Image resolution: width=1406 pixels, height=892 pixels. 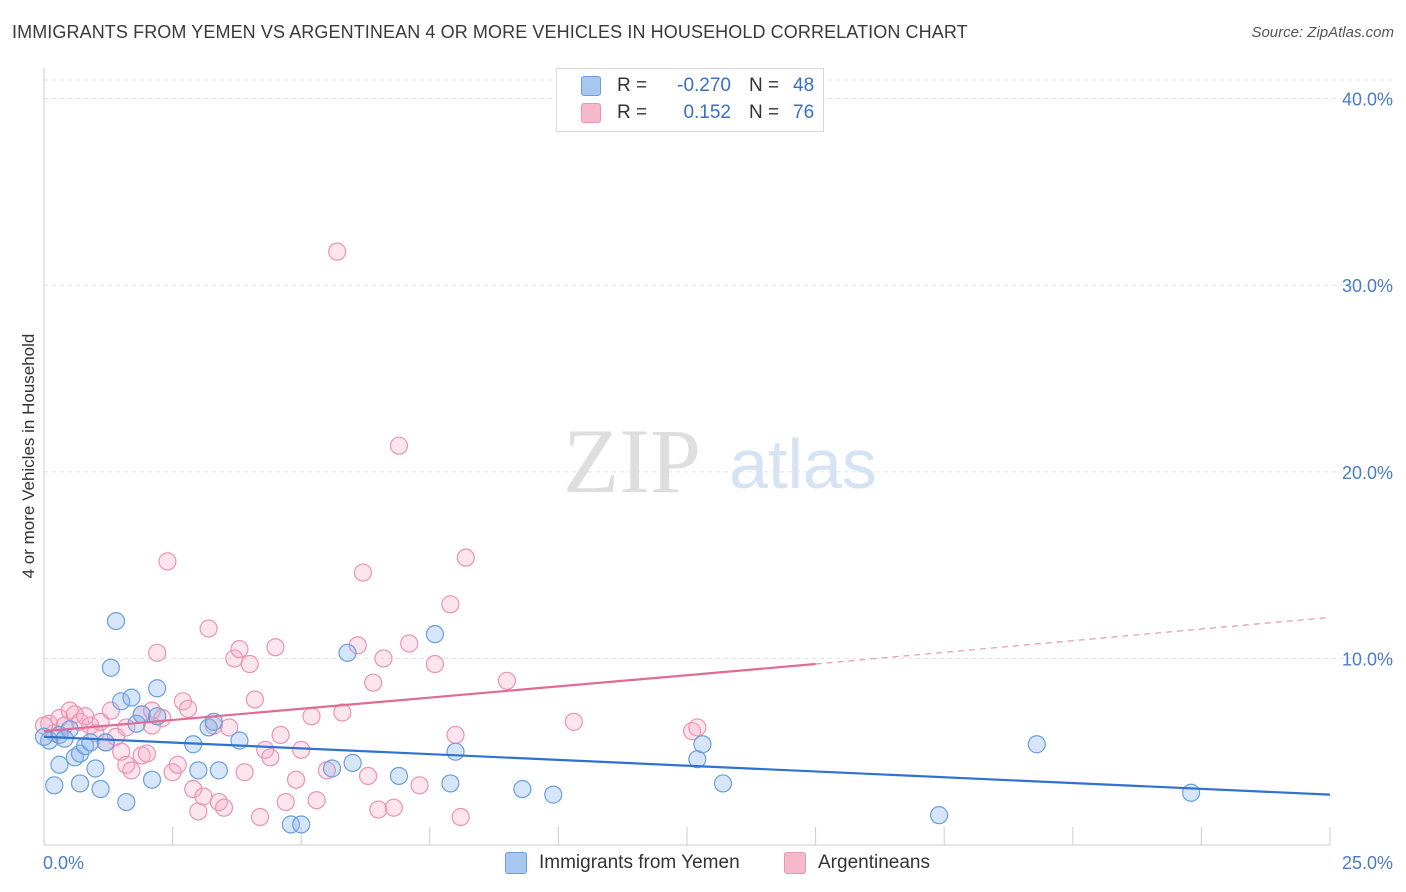 What do you see at coordinates (1367, 100) in the screenshot?
I see `y-tick-label: 40.0%` at bounding box center [1367, 100].